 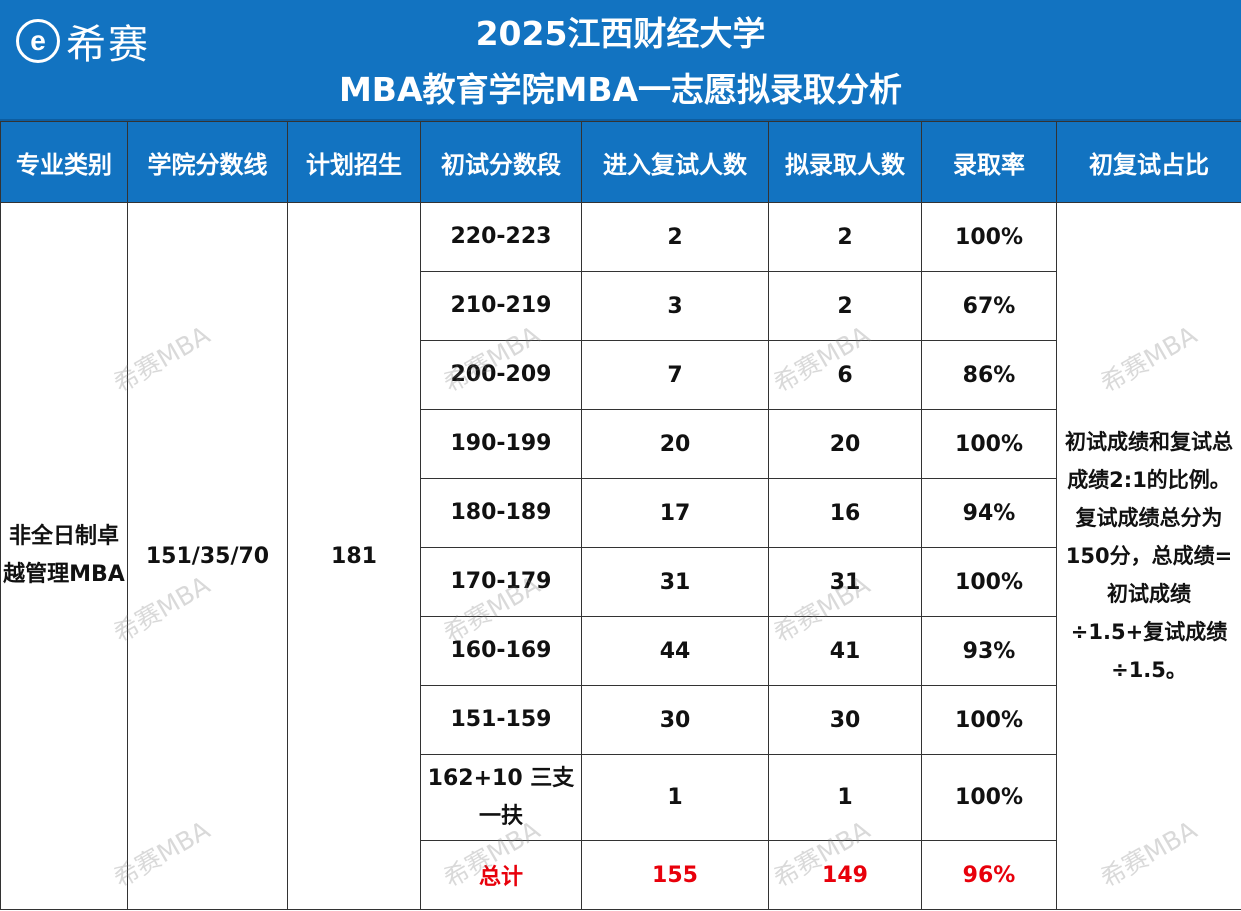 I want to click on total-row: 总计 155 149 96%, so click(x=621, y=875).